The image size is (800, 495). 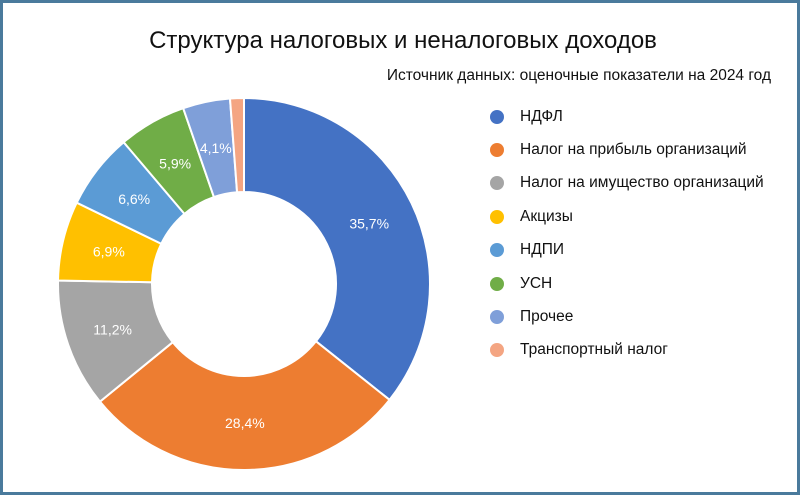 What do you see at coordinates (627, 116) in the screenshot?
I see `legend-item-ндфл: НДФЛ` at bounding box center [627, 116].